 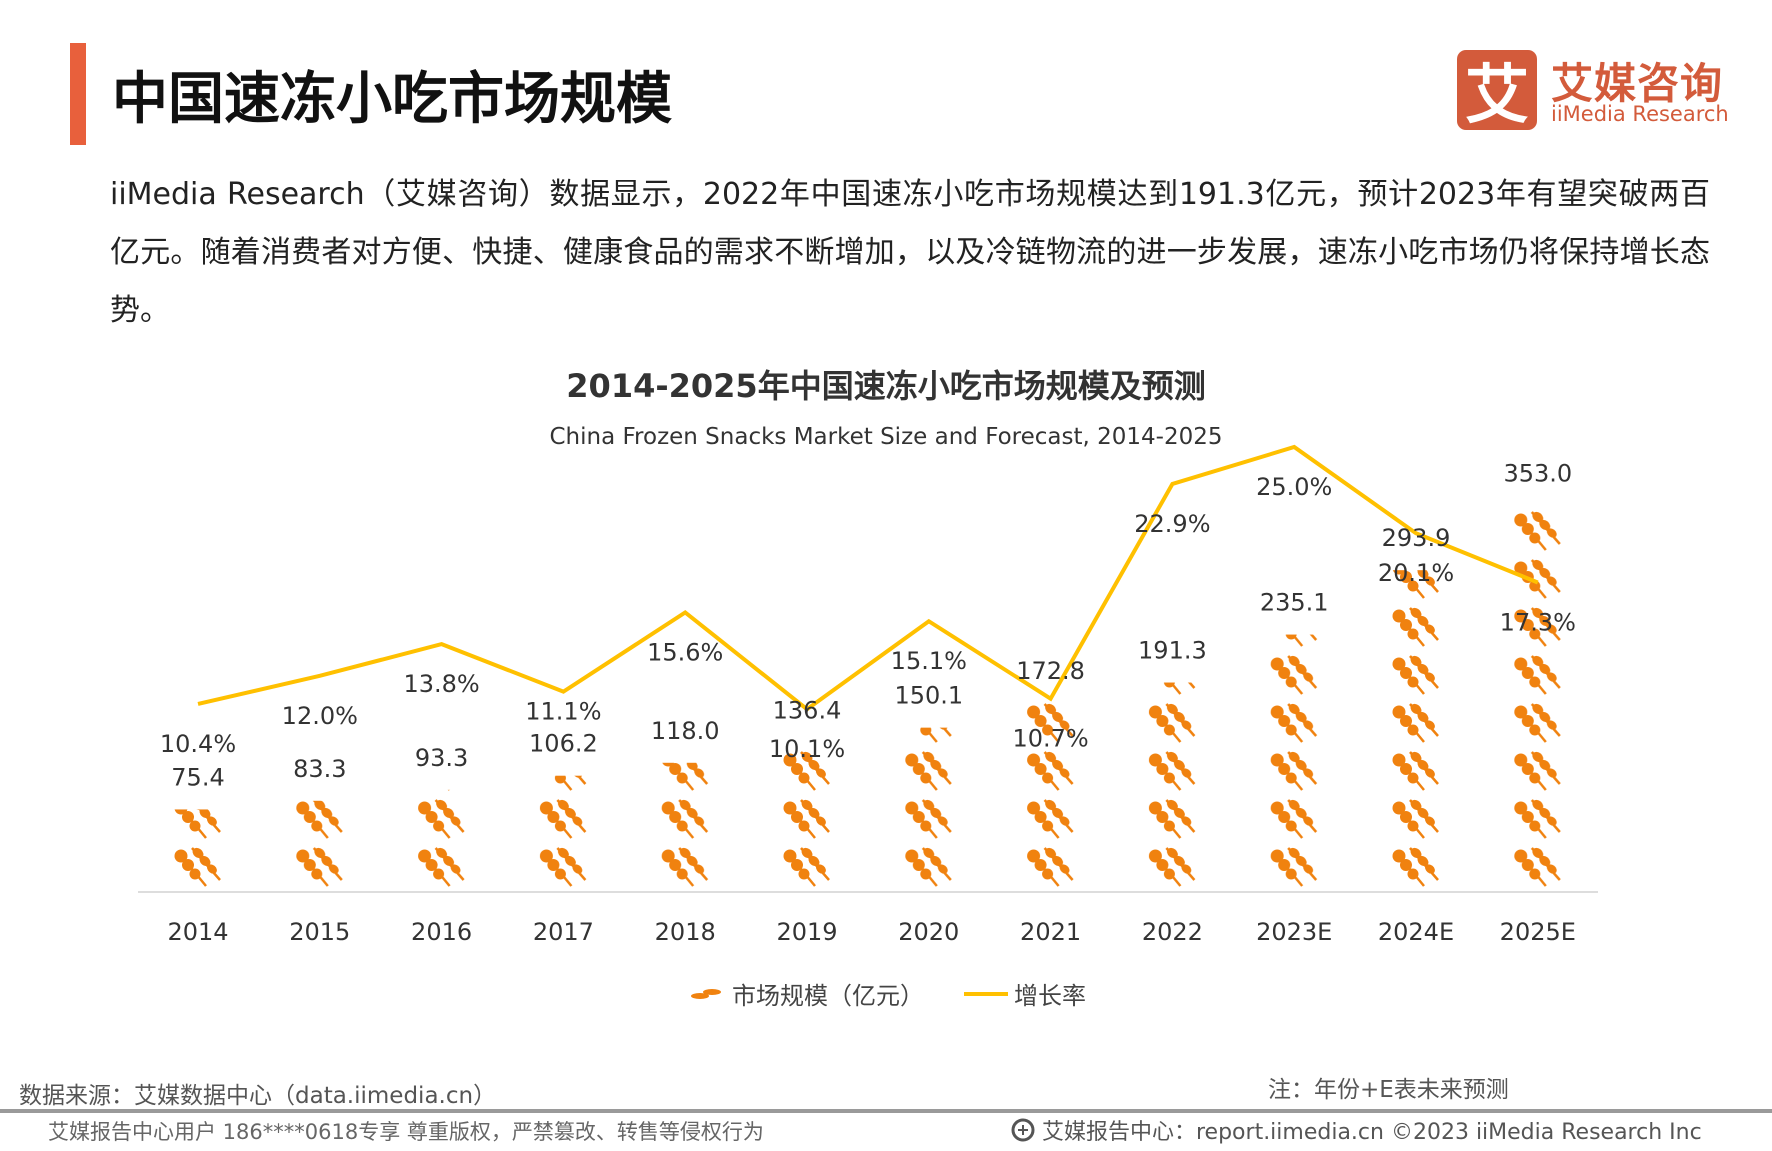 I want to click on bar-2019-fill, so click(x=807, y=817).